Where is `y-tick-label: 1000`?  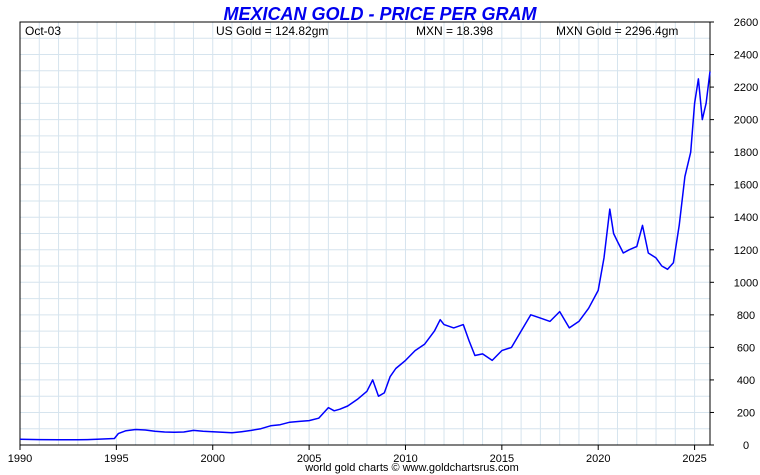
y-tick-label: 1000 is located at coordinates (746, 283).